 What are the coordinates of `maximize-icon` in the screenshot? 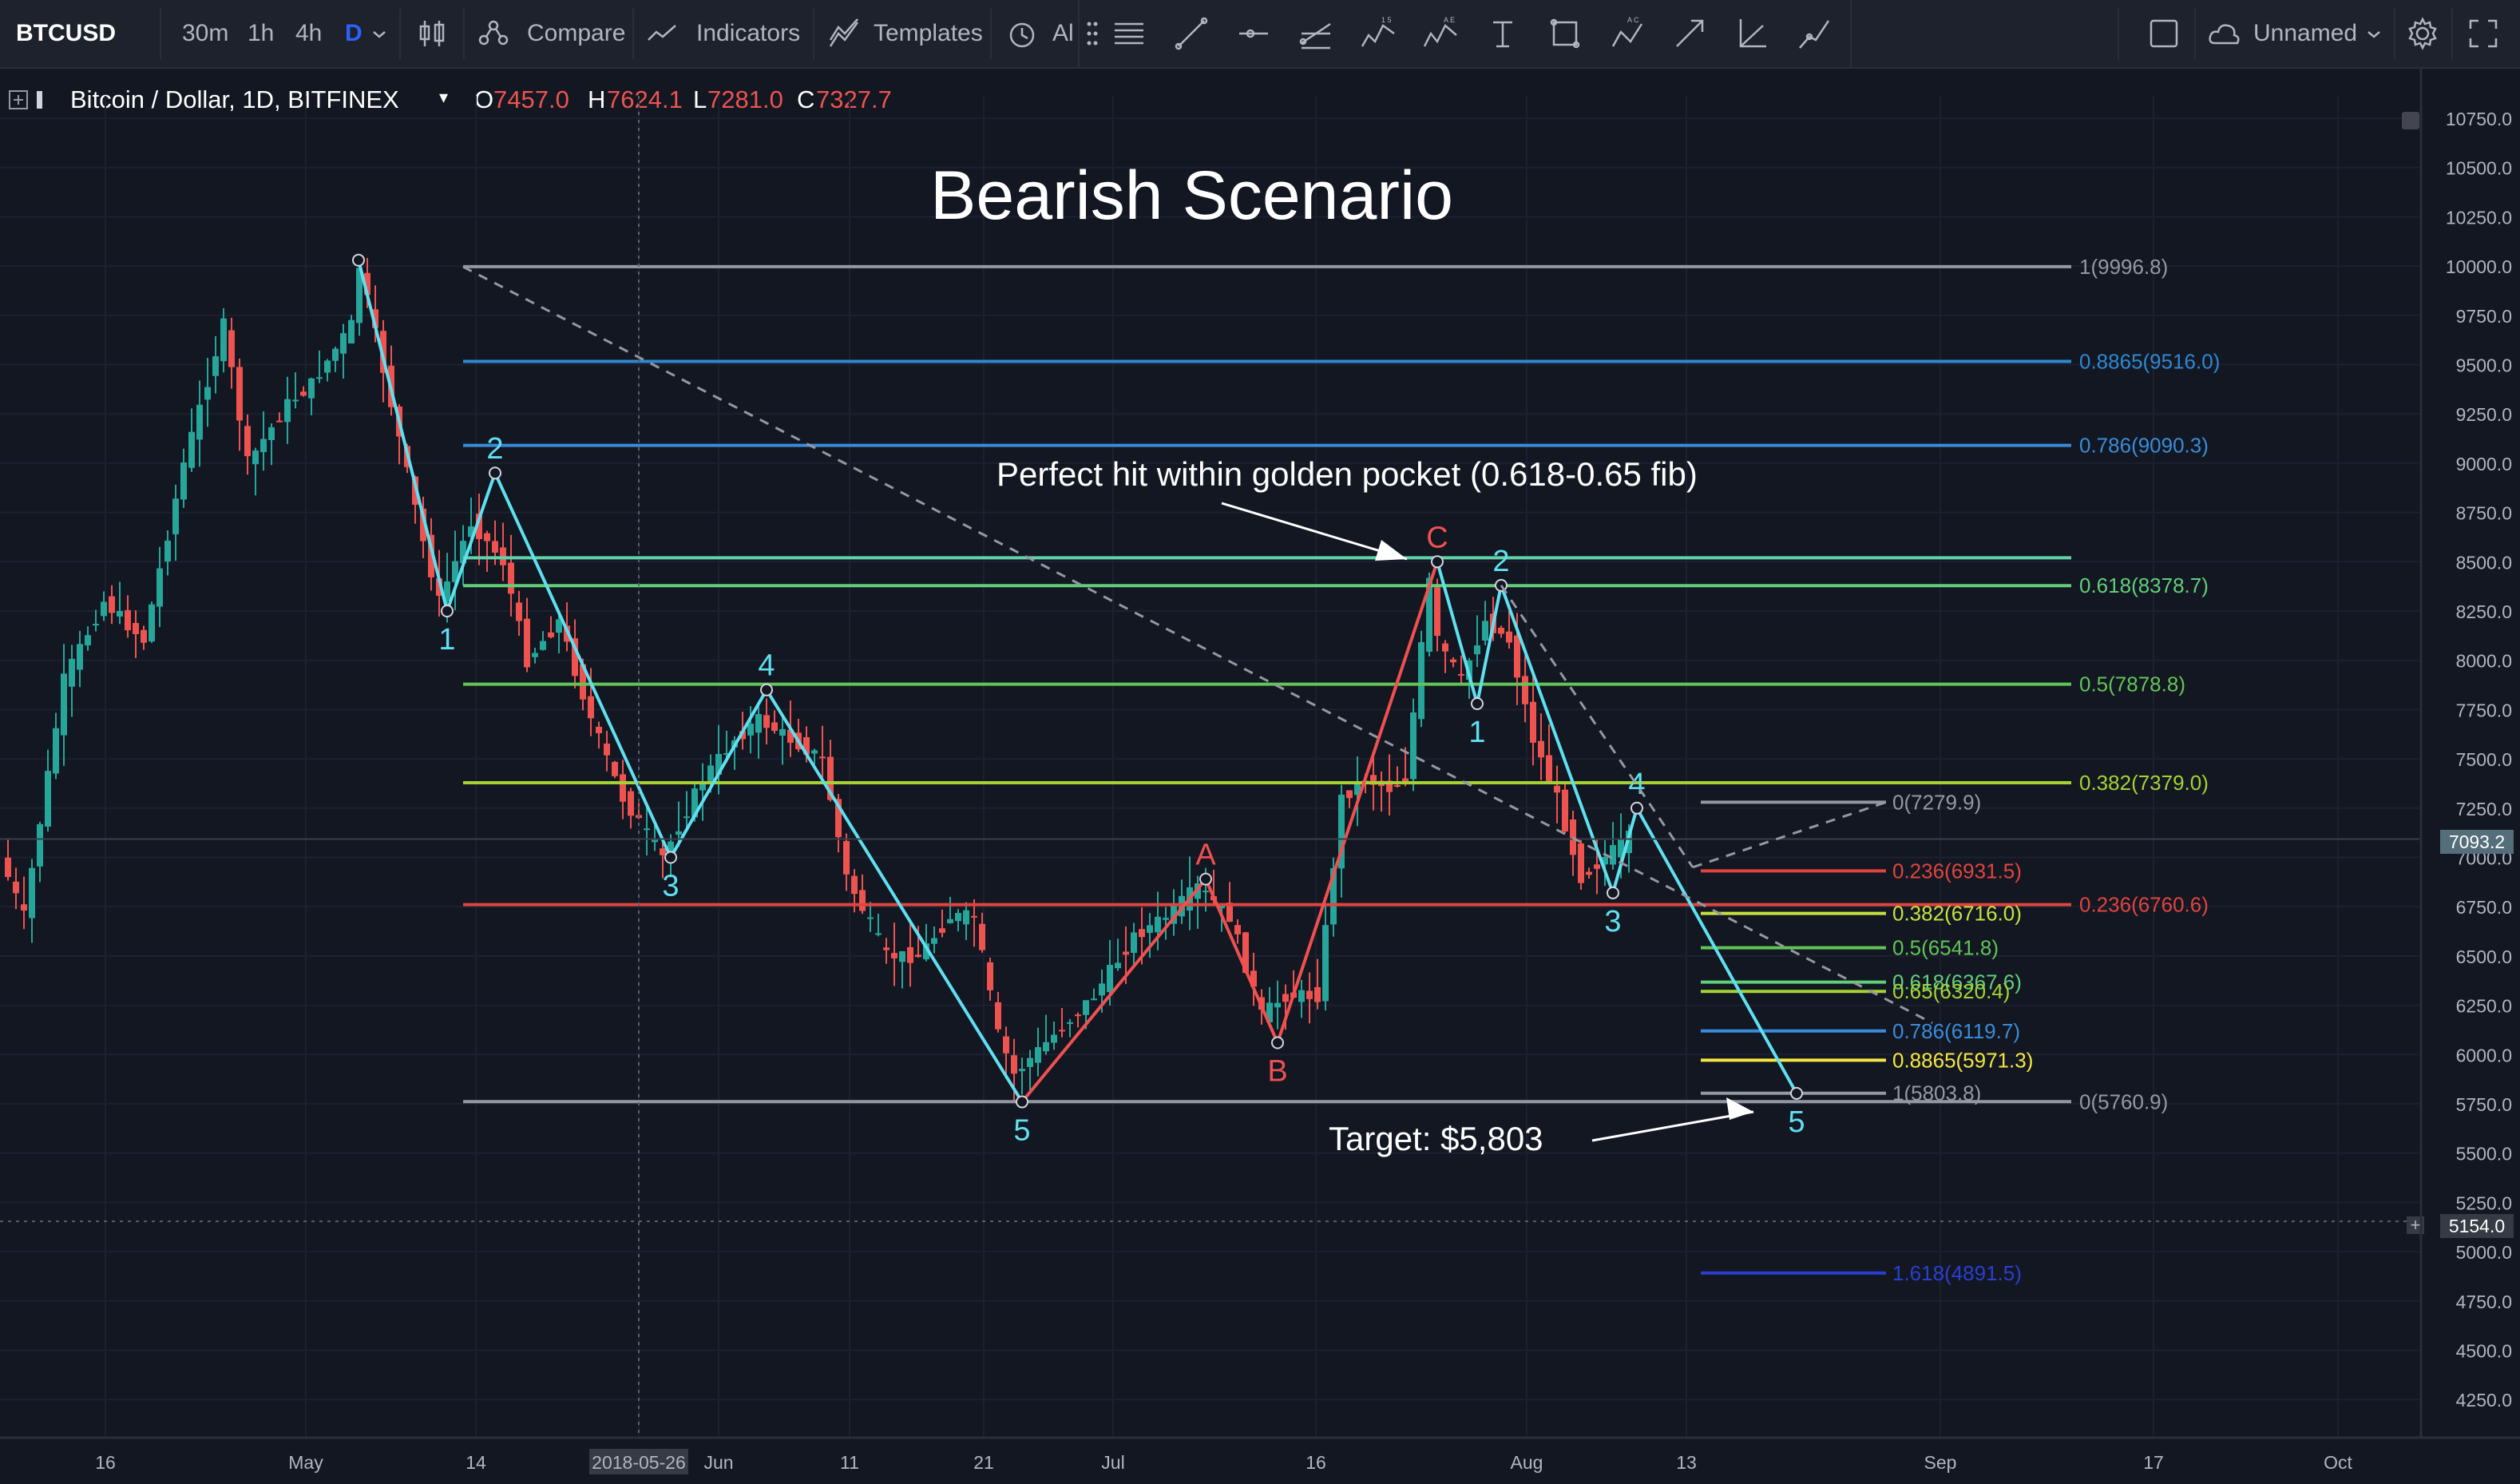 It's located at (2483, 33).